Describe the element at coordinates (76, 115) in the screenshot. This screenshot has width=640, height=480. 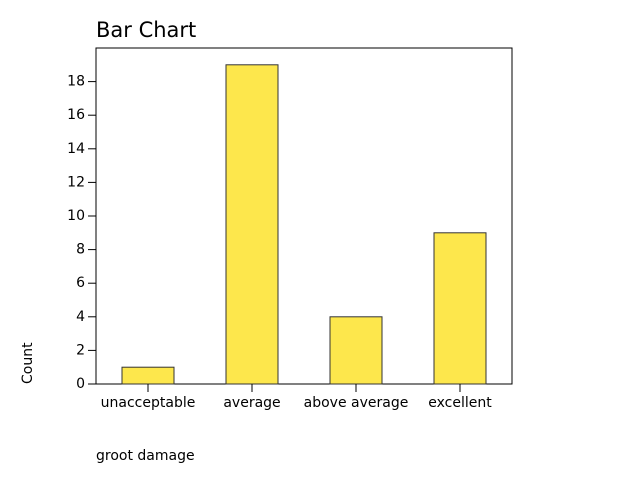
I see `y-tick-label: 16` at that location.